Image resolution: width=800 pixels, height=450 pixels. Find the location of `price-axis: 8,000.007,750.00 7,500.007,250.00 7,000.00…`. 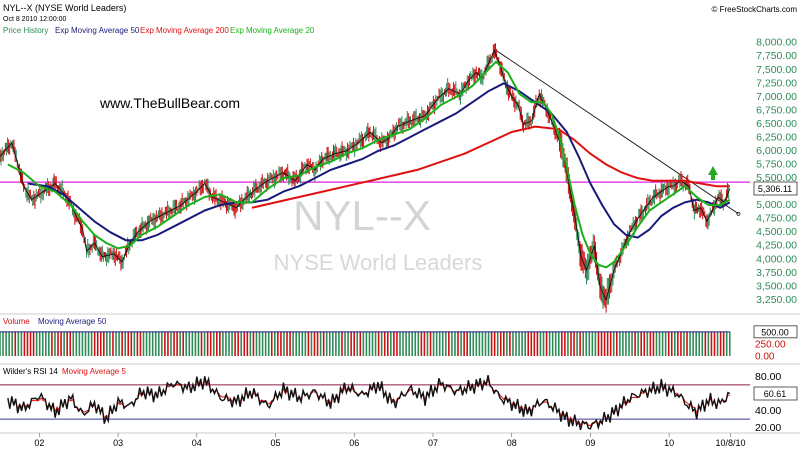

price-axis: 8,000.007,750.00 7,500.007,250.00 7,000.00… is located at coordinates (776, 171).